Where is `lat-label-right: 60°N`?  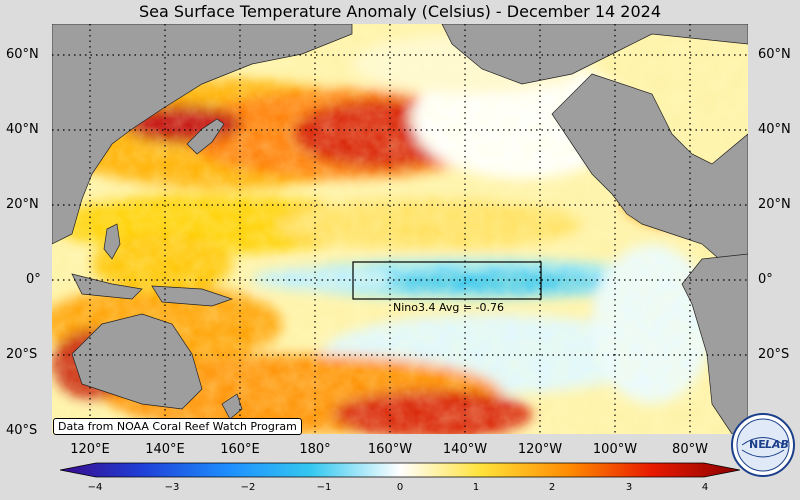
lat-label-right: 60°N is located at coordinates (774, 54).